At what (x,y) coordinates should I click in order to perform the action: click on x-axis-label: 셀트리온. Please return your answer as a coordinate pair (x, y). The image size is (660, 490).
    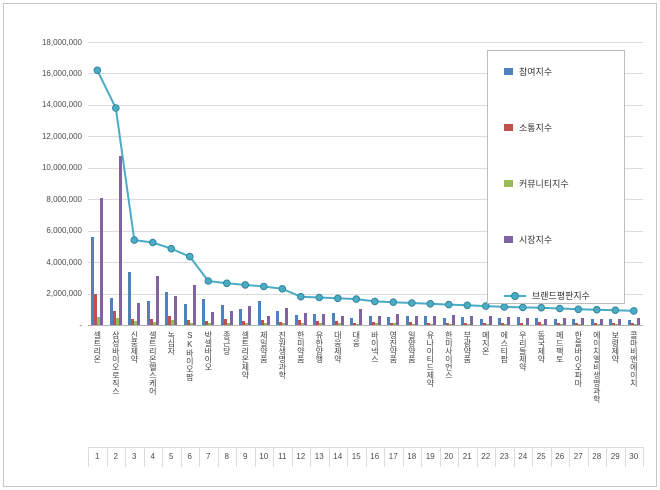
    Looking at the image, I should click on (97, 347).